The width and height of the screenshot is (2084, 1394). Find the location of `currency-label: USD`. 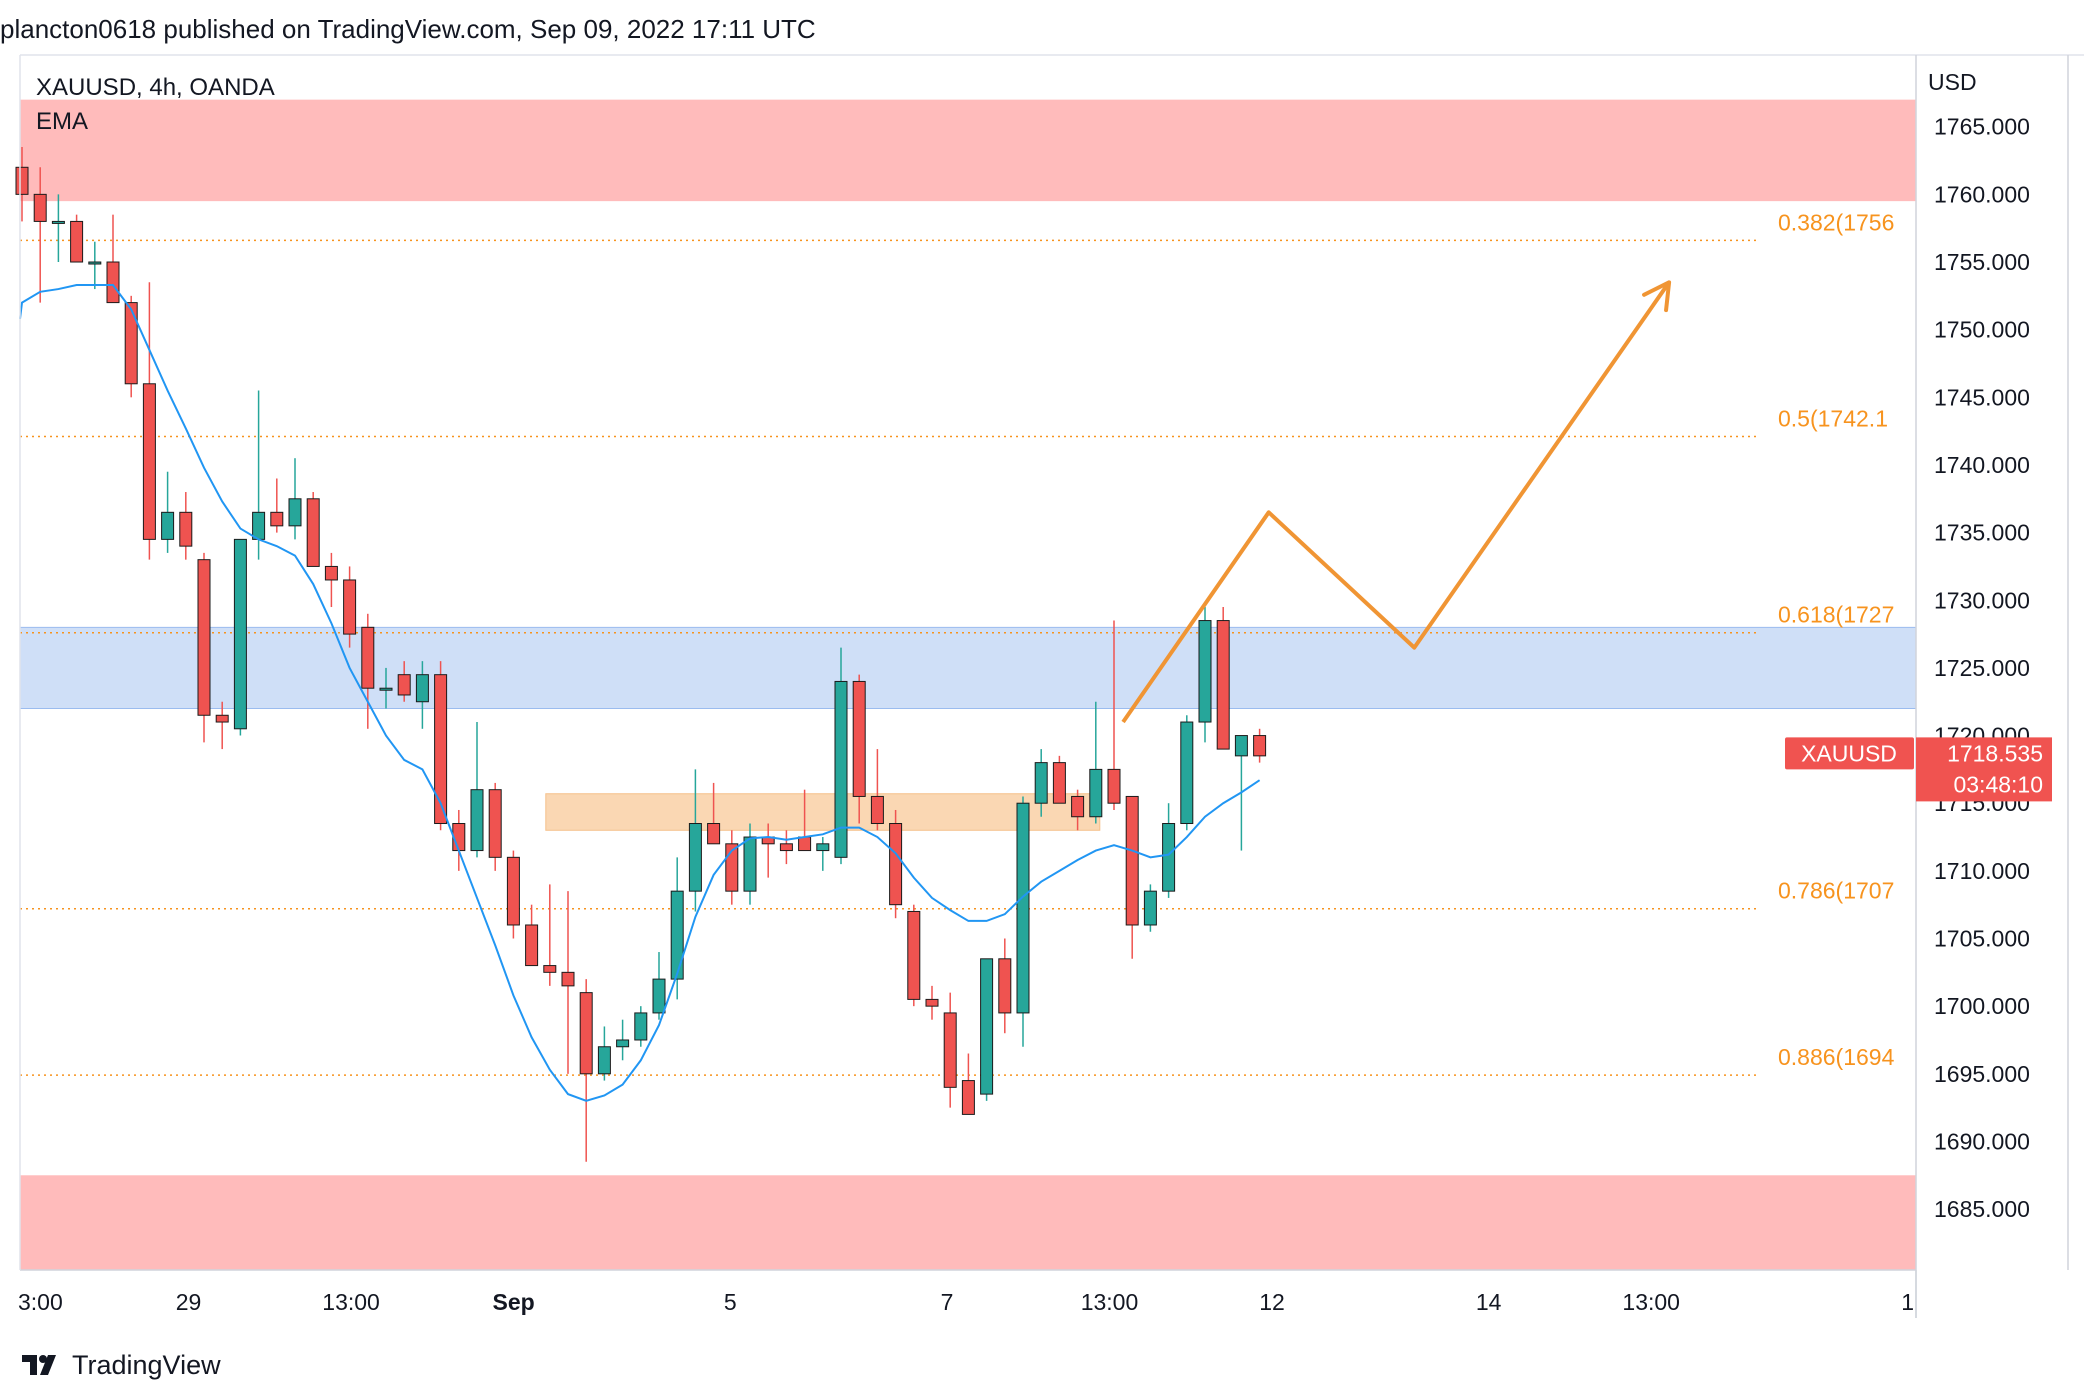

currency-label: USD is located at coordinates (1952, 82).